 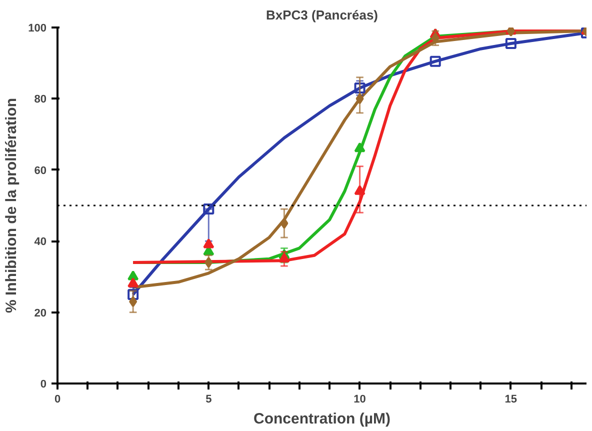 I want to click on y-tick-label: 80, so click(x=40, y=100).